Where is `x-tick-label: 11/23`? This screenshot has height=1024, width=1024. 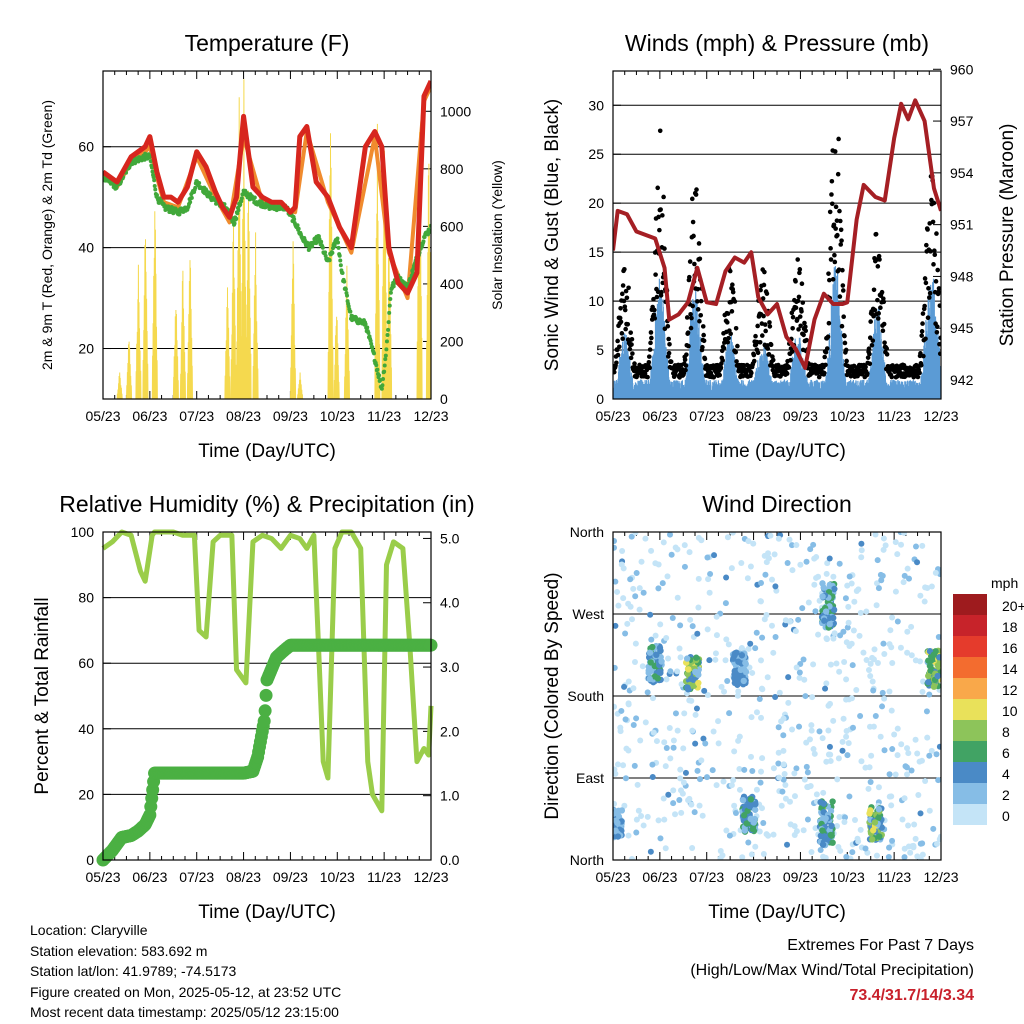
x-tick-label: 11/23 is located at coordinates (384, 416).